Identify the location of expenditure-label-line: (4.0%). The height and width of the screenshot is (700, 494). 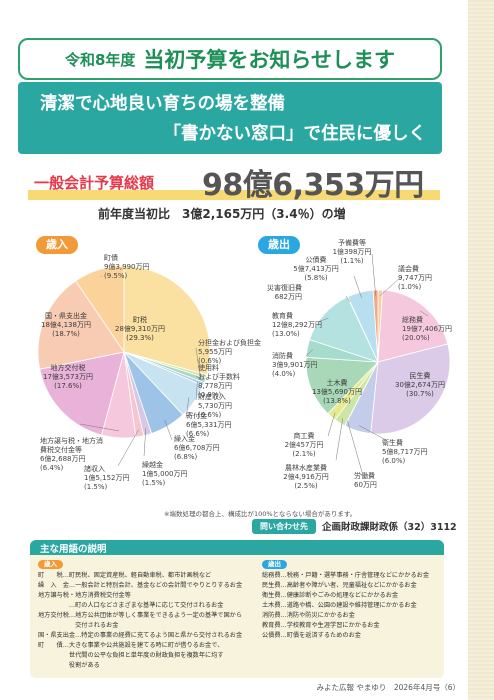
(284, 374).